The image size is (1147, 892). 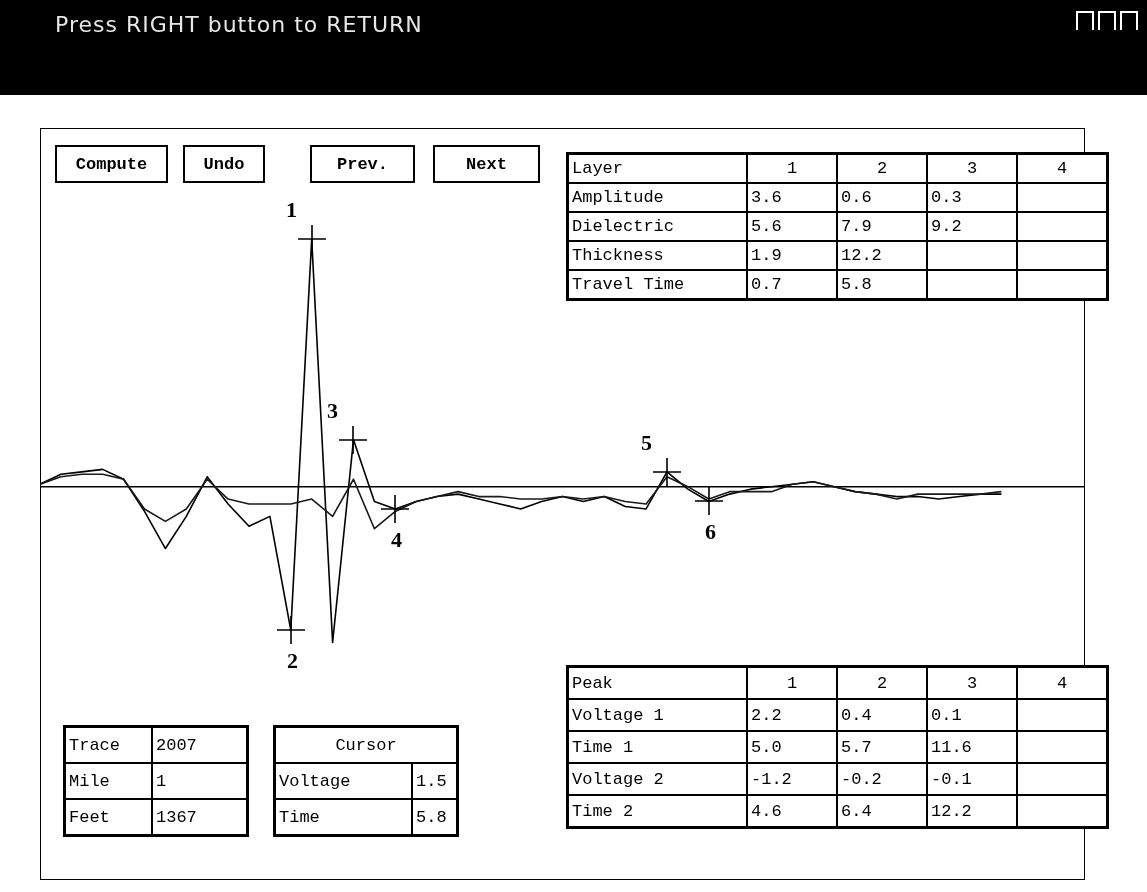 What do you see at coordinates (111, 164) in the screenshot?
I see `button: Compute` at bounding box center [111, 164].